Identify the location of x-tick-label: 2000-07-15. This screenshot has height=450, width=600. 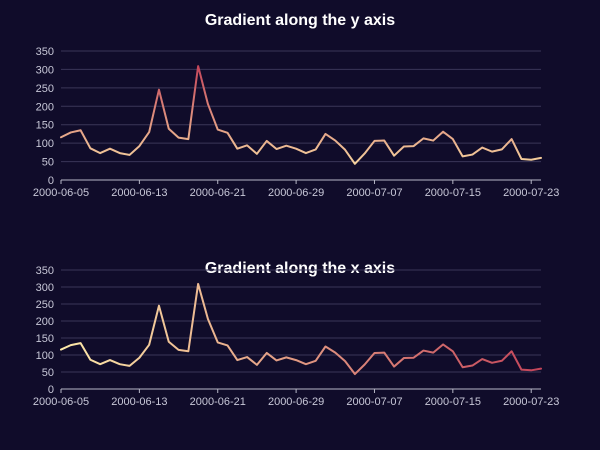
(453, 402).